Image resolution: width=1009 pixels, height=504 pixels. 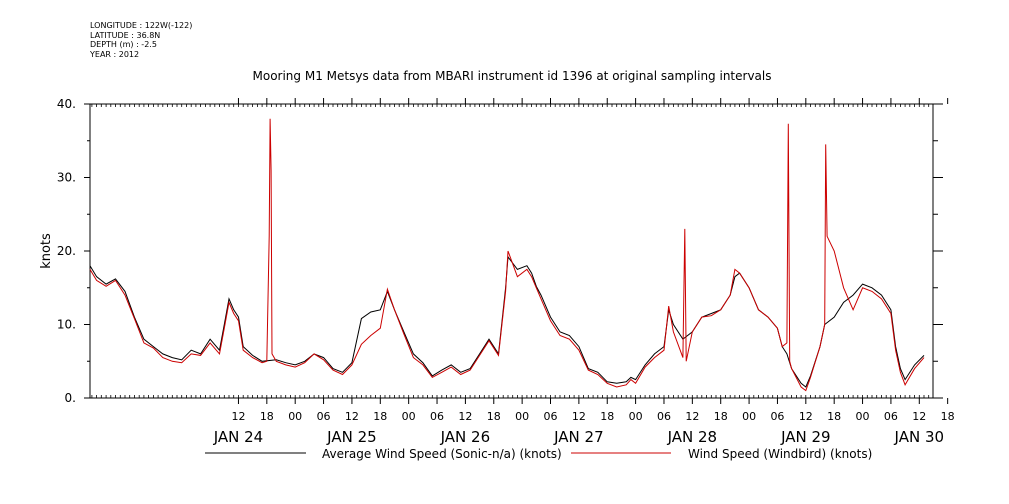 What do you see at coordinates (465, 437) in the screenshot?
I see `day-label: JAN 26` at bounding box center [465, 437].